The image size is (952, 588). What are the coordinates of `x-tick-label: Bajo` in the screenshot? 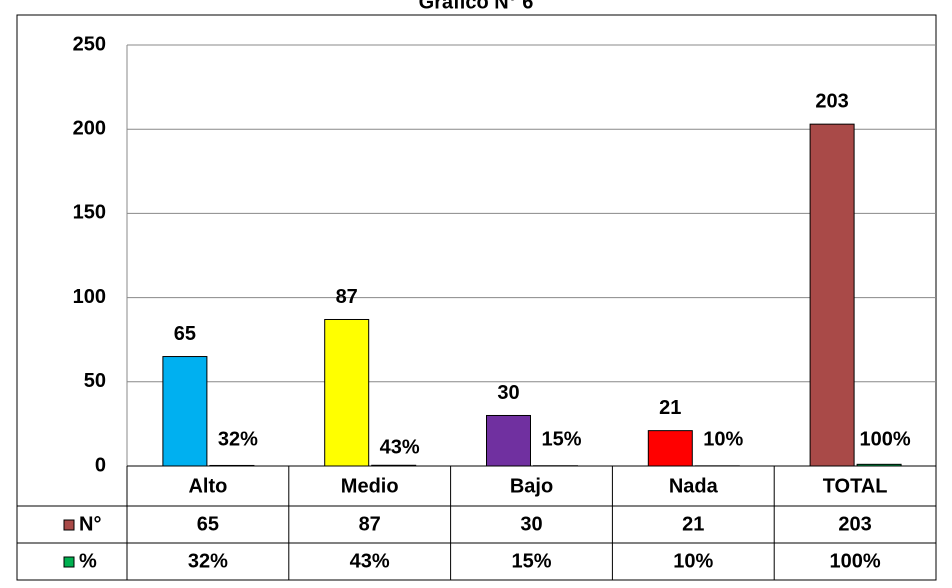 It's located at (531, 486).